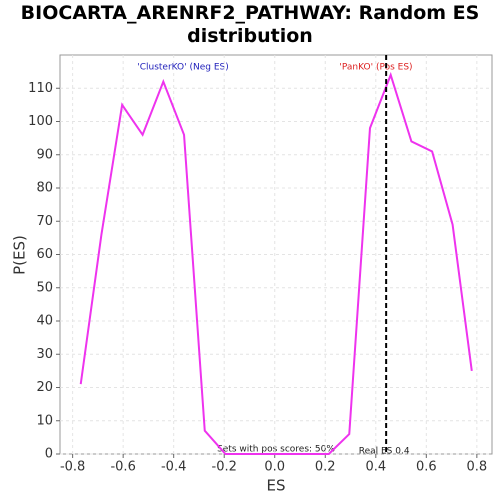  What do you see at coordinates (44, 221) in the screenshot?
I see `y-tick-label: 70` at bounding box center [44, 221].